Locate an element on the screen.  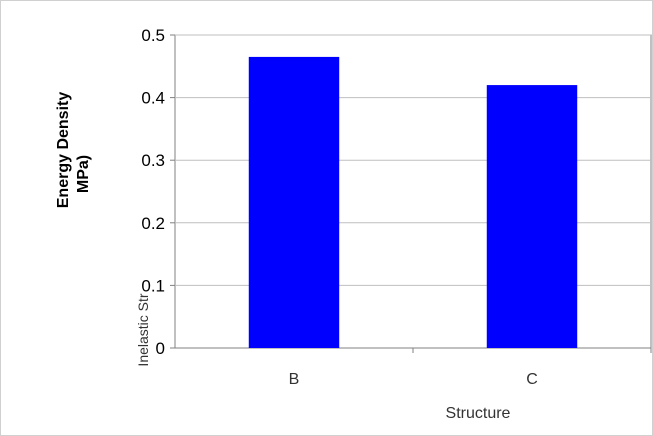
y-tick-label: 0.5 is located at coordinates (153, 35).